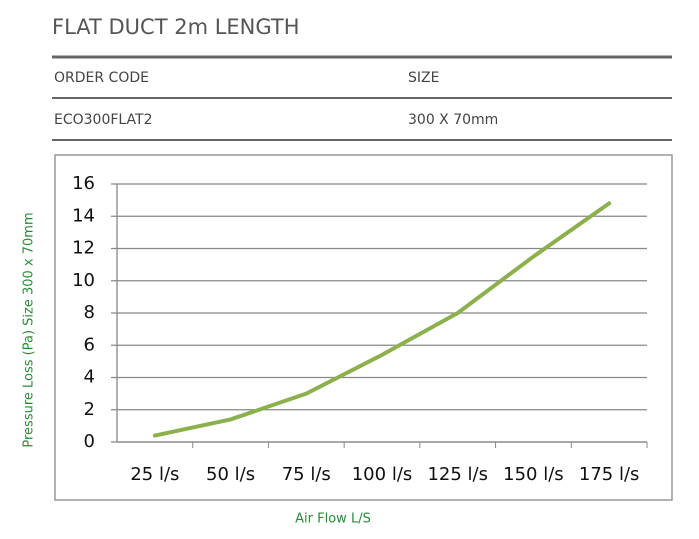  Describe the element at coordinates (609, 474) in the screenshot. I see `x-tick-label: 175 l/s` at that location.